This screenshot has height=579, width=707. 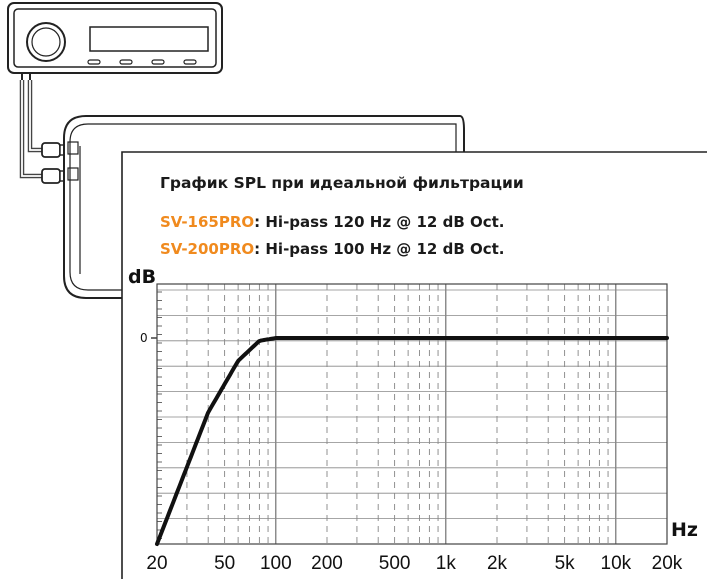 What do you see at coordinates (224, 563) in the screenshot?
I see `x-tick-label: 50` at bounding box center [224, 563].